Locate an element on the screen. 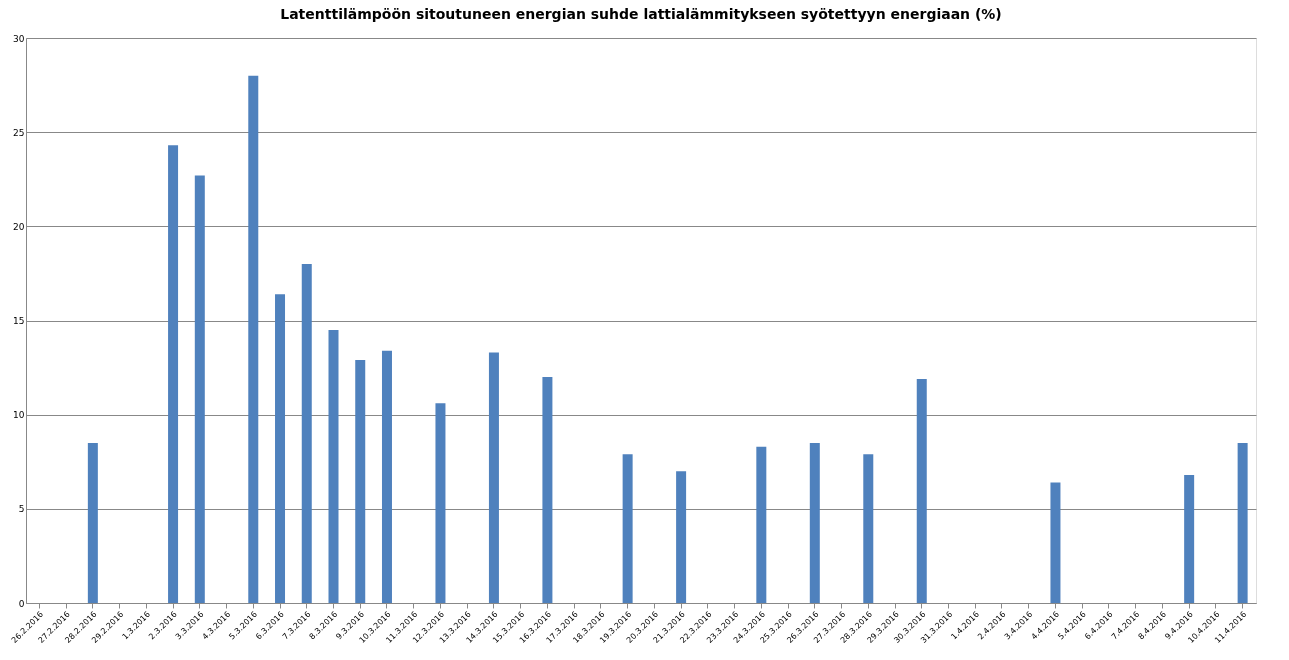 Image resolution: width=1289 pixels, height=660 pixels. y-tick-label: 30 is located at coordinates (19, 38).